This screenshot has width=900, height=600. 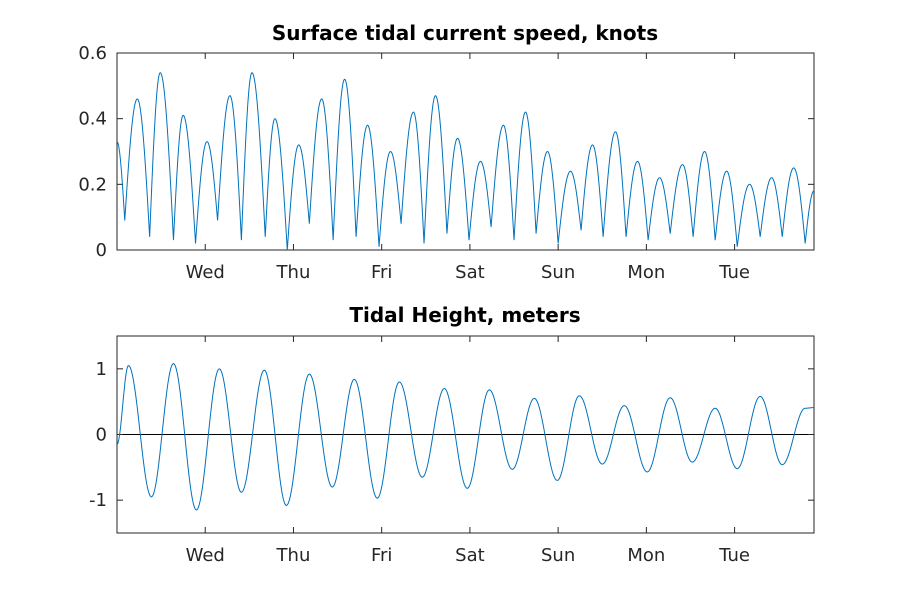 I want to click on tidal-height-x-tick-label-0: Wed, so click(x=205, y=555).